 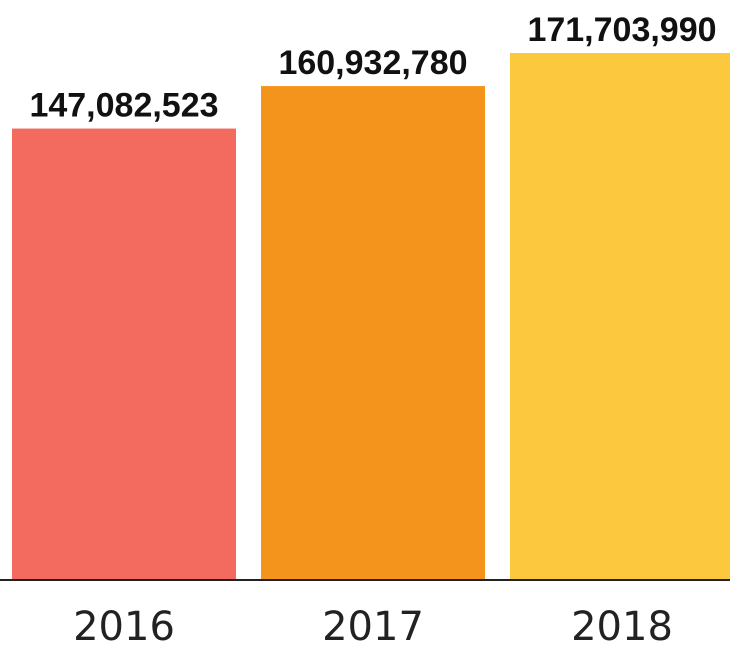 I want to click on value-label-2017: 160,932,780, so click(x=372, y=63).